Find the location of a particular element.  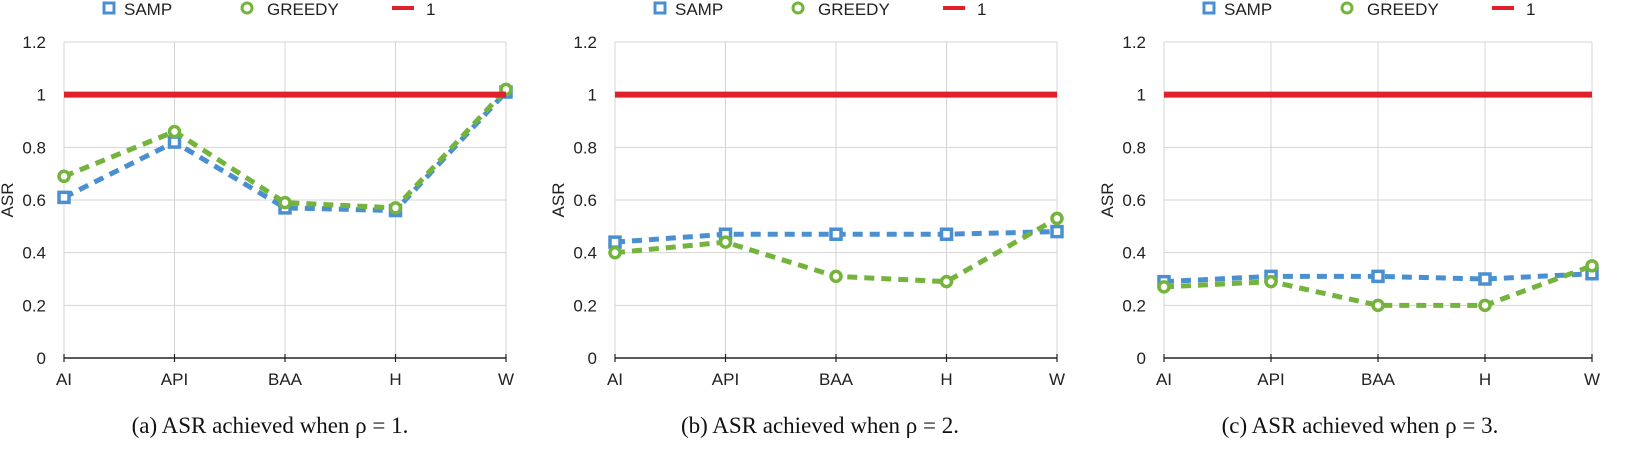

caption: (c) ASR achieved when ρ = 3. is located at coordinates (1360, 425).